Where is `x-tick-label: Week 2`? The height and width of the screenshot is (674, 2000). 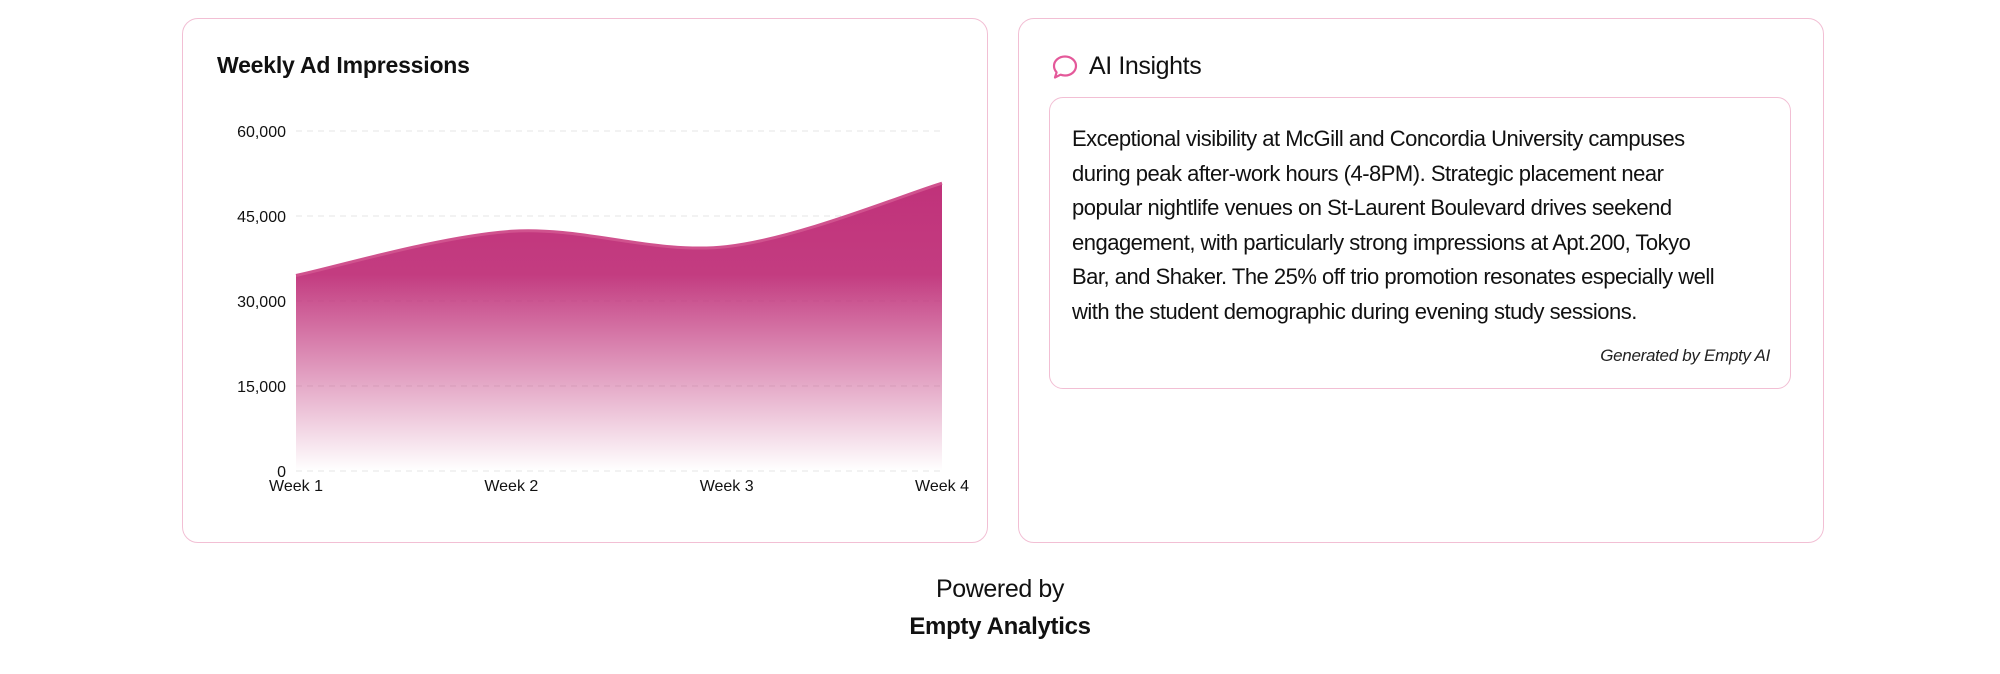 x-tick-label: Week 2 is located at coordinates (511, 486).